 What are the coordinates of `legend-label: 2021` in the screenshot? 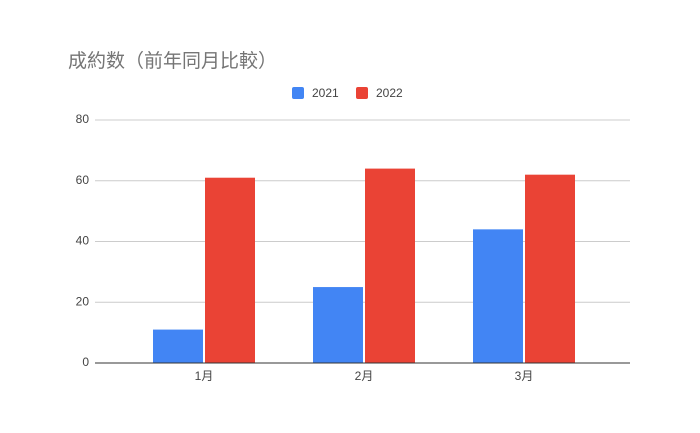 It's located at (325, 93).